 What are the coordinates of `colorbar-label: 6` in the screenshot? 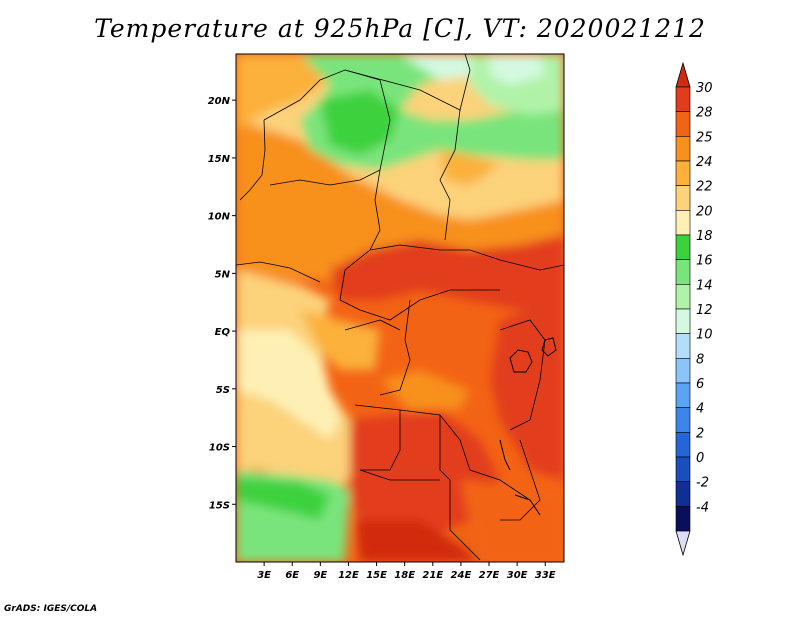 It's located at (700, 384).